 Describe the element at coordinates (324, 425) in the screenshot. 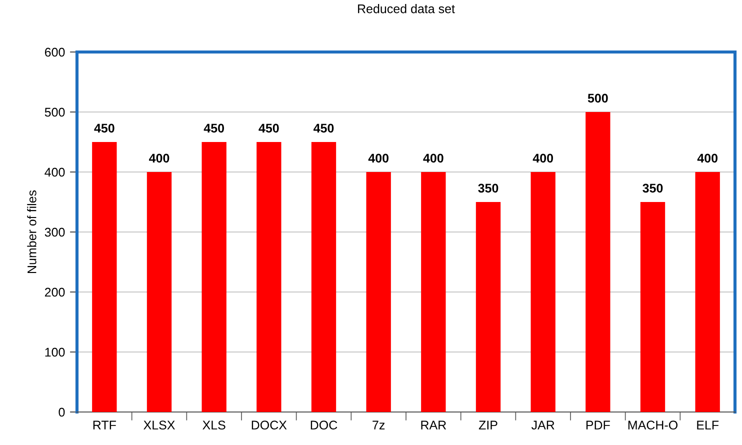

I see `x-tick-label: DOC` at that location.